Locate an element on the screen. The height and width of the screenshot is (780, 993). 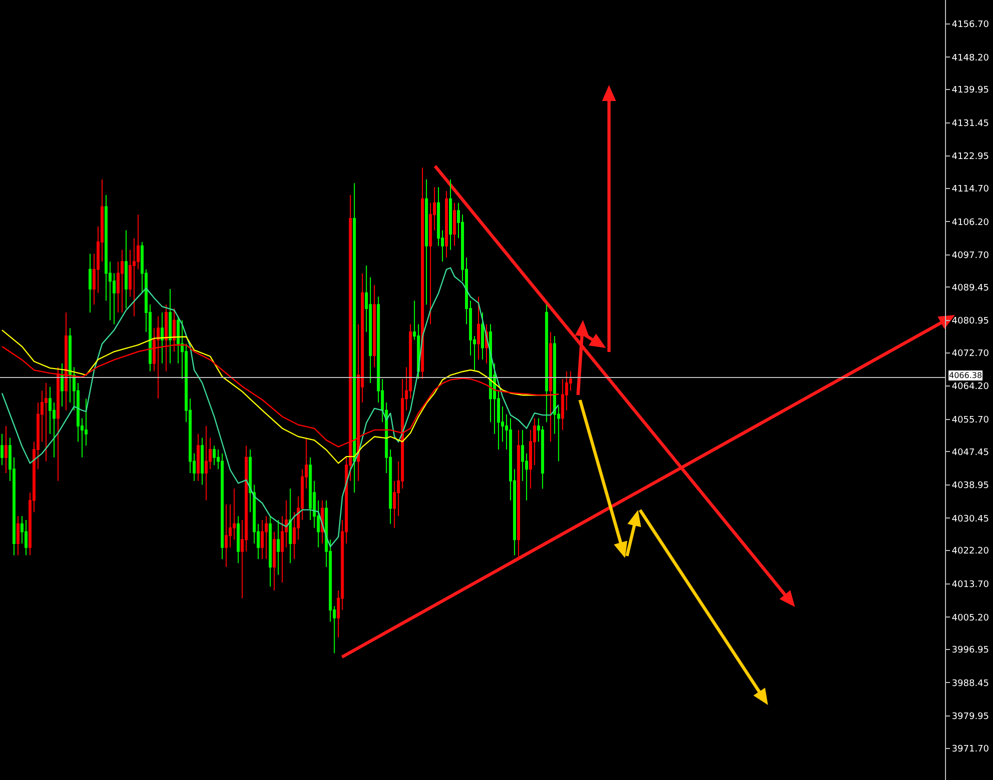
y-tick-label: 3996.95 is located at coordinates (971, 651).